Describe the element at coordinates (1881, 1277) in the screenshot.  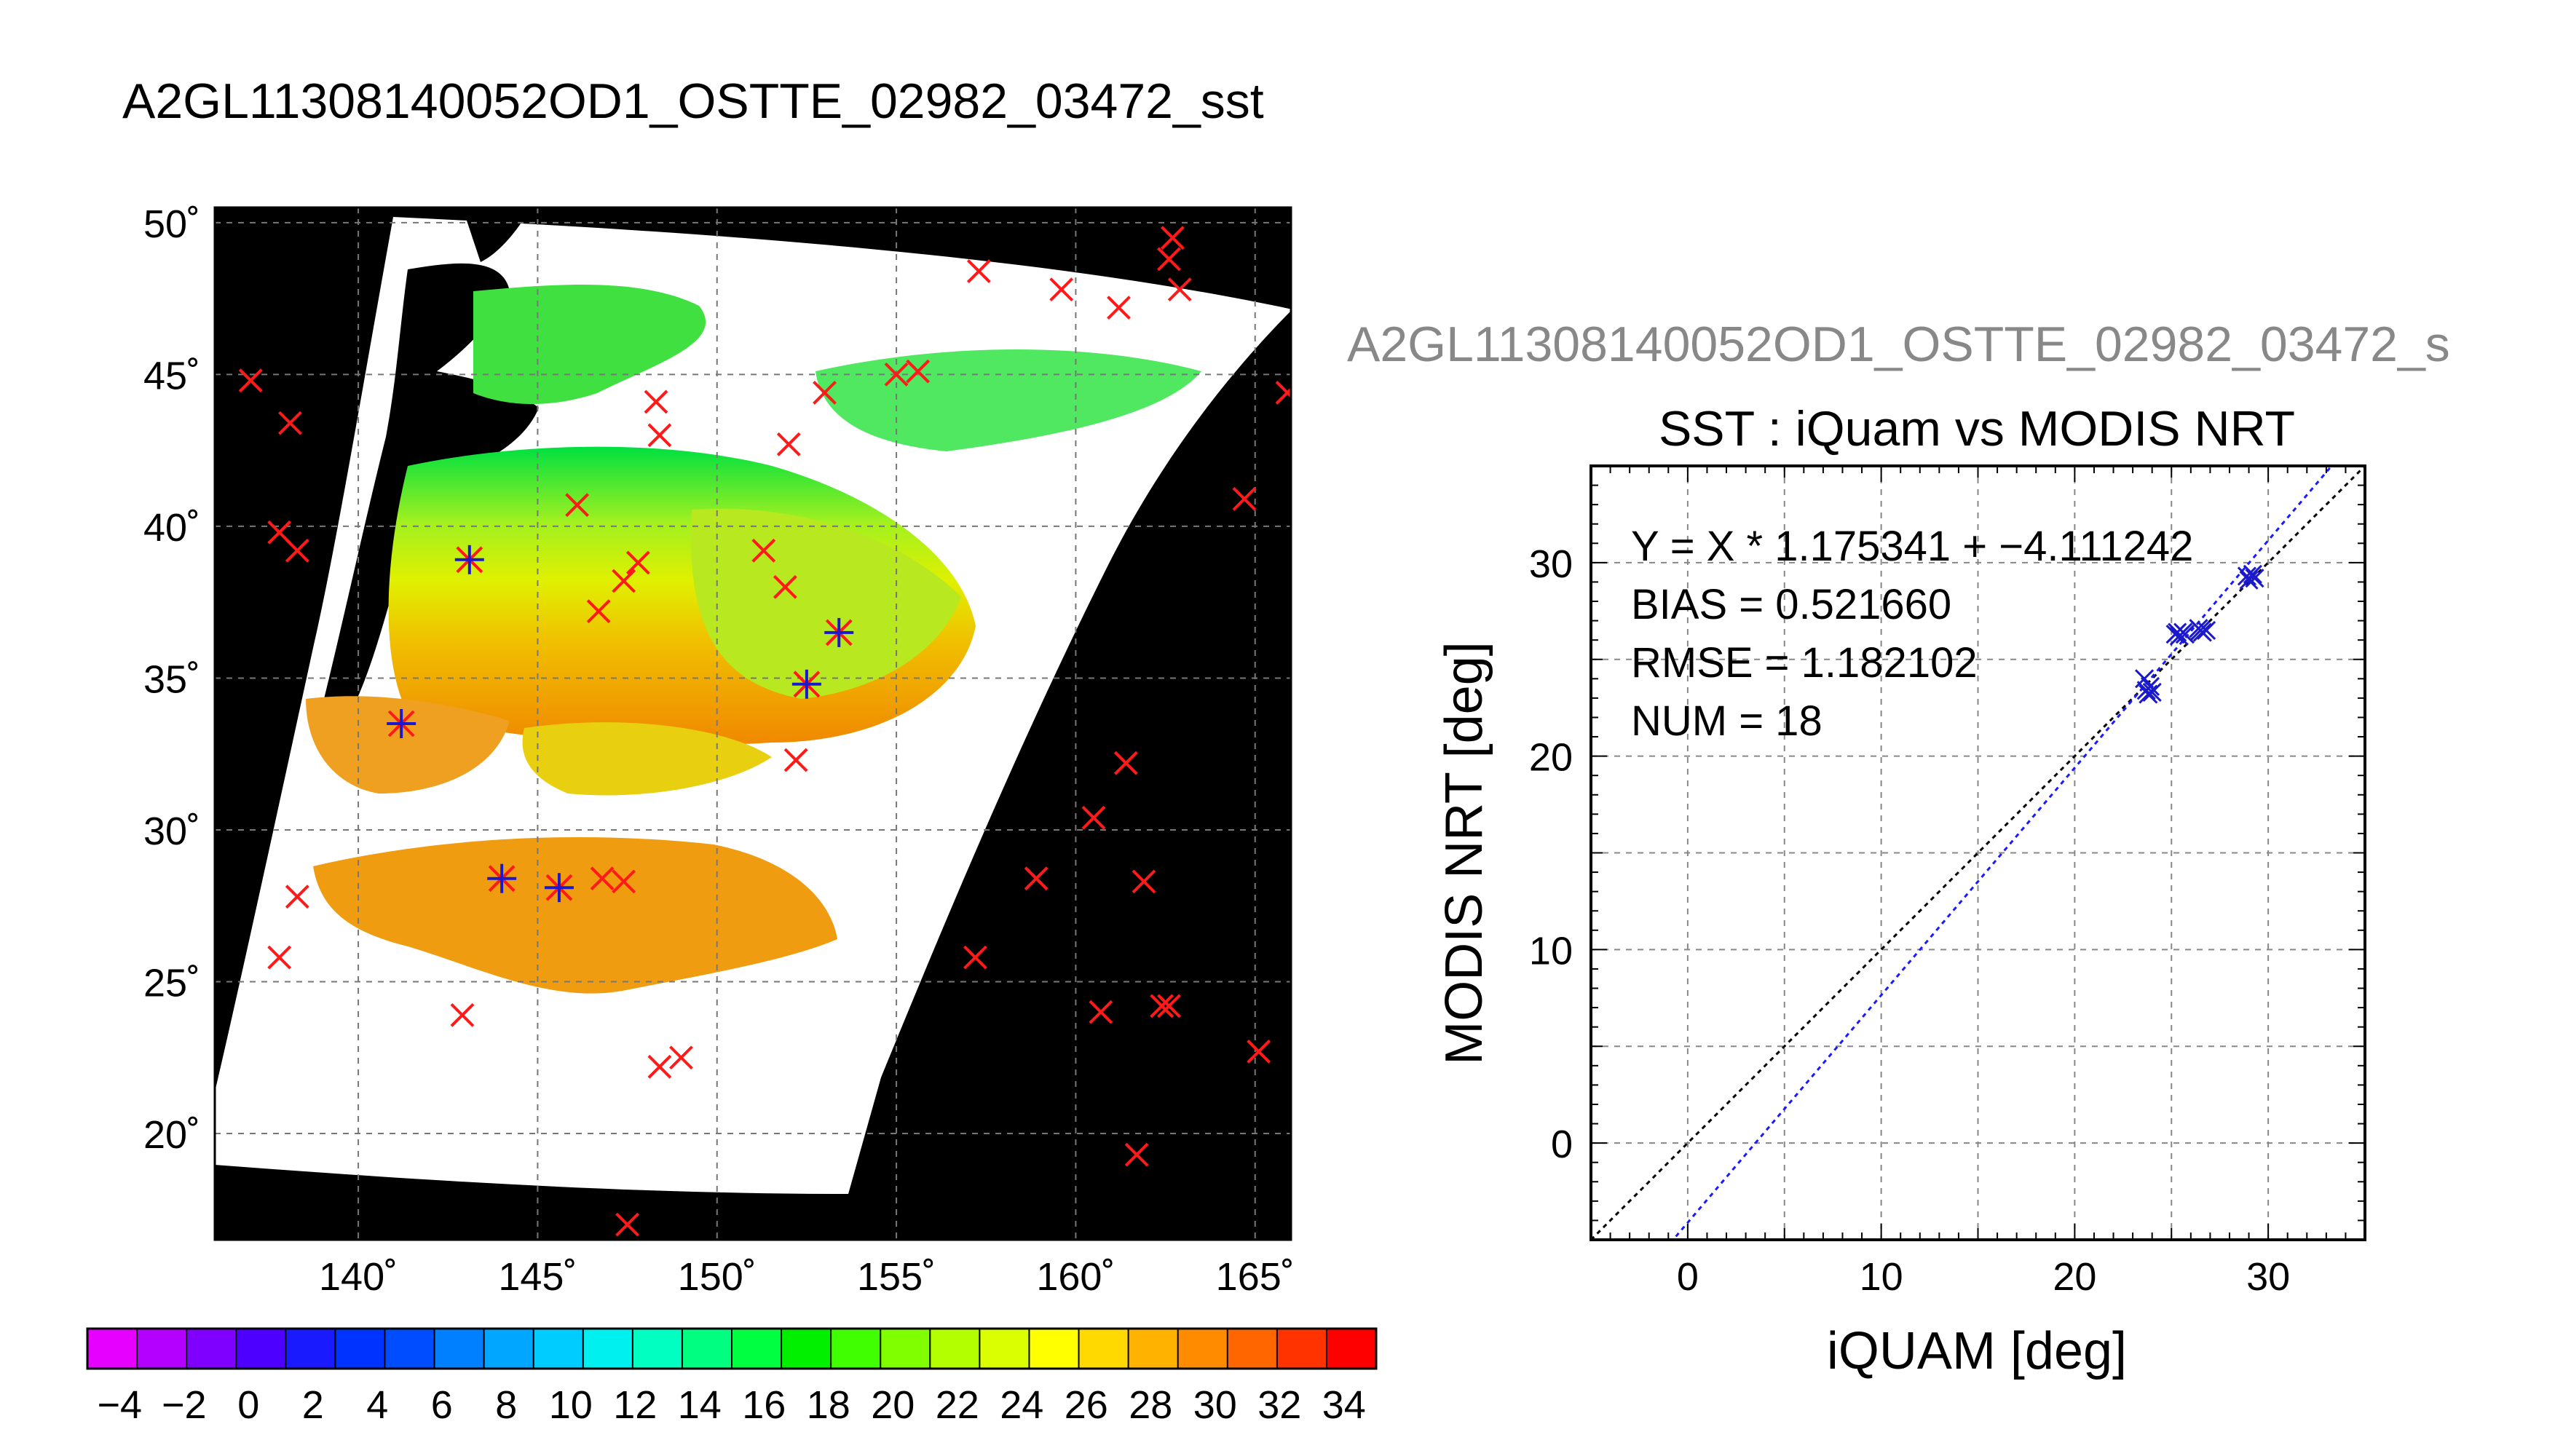
I see `scatter-x-tick-label: 10` at that location.